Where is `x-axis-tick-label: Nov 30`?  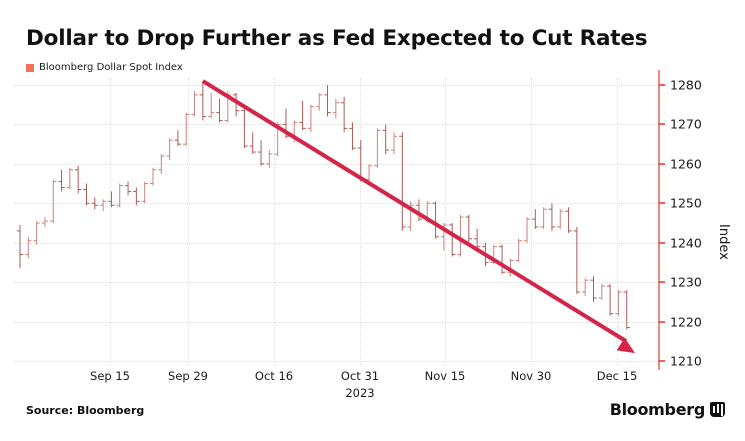 x-axis-tick-label: Nov 30 is located at coordinates (531, 376).